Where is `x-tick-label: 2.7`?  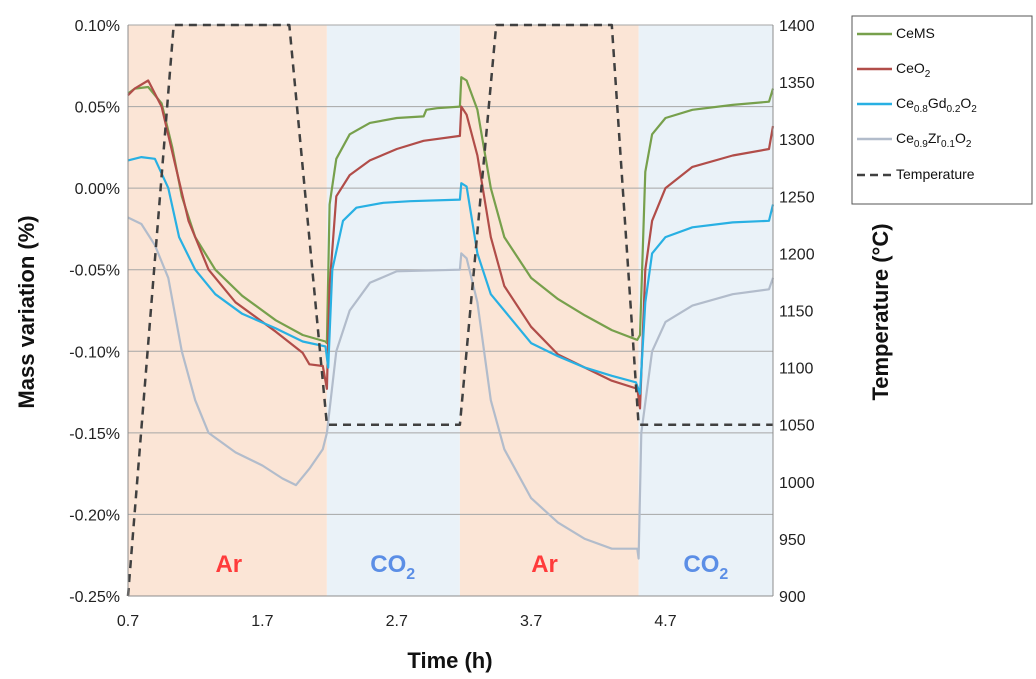
x-tick-label: 2.7 is located at coordinates (397, 621).